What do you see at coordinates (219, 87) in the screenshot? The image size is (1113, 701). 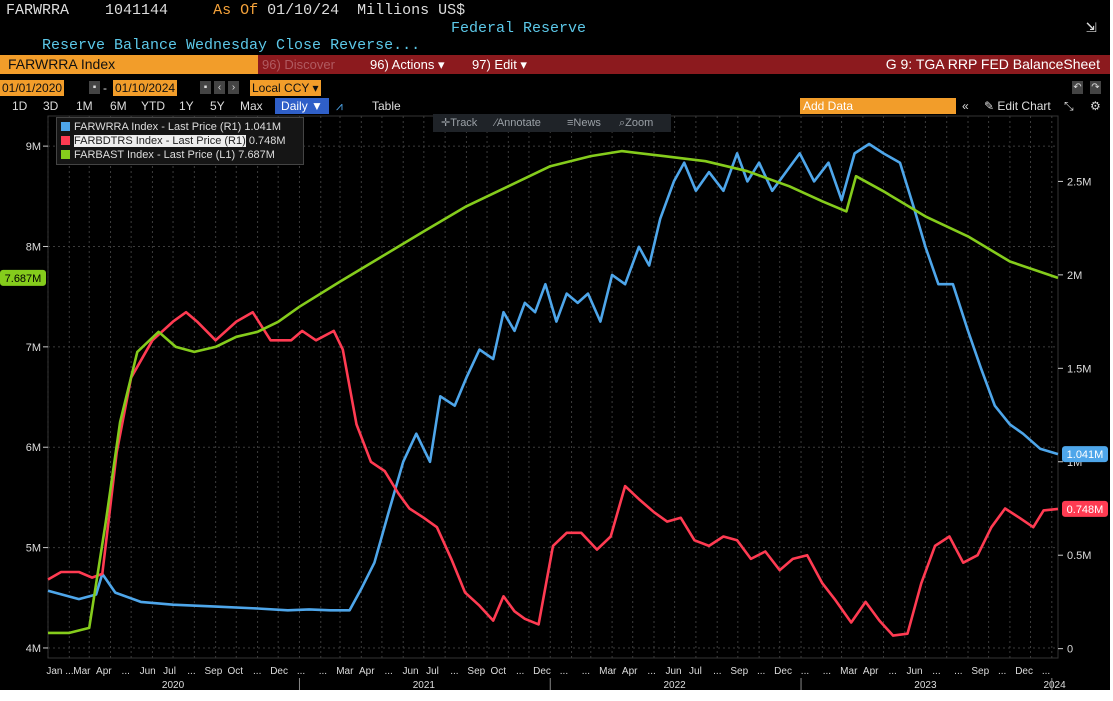 I see `prev-arrow-icon: ‹` at bounding box center [219, 87].